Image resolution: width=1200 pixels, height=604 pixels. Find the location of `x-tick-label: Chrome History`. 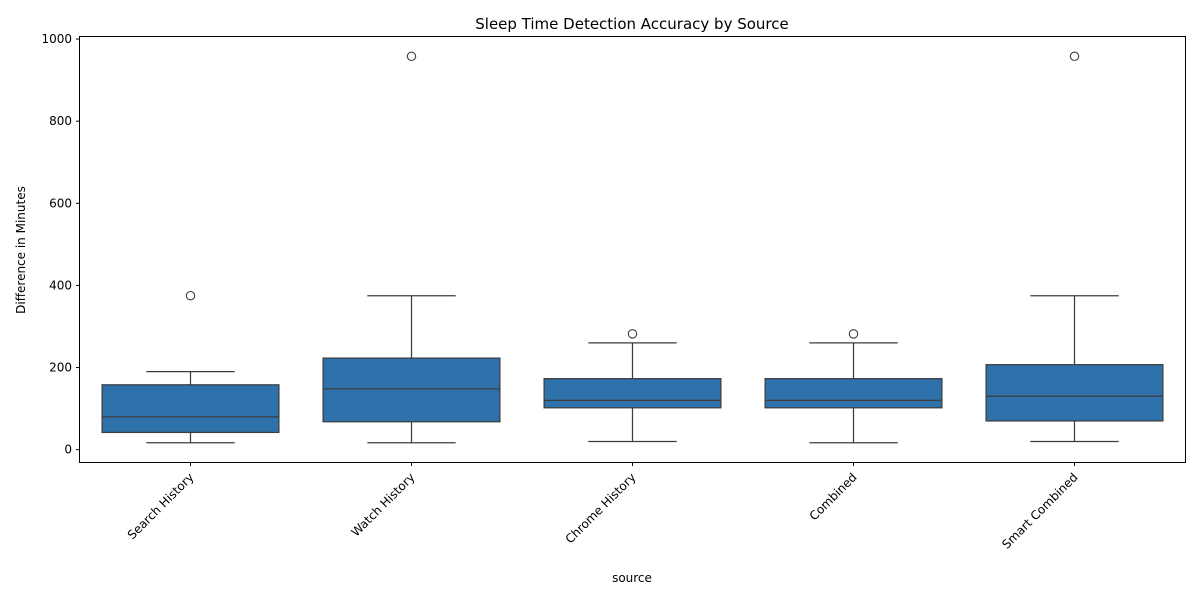

x-tick-label: Chrome History is located at coordinates (601, 508).